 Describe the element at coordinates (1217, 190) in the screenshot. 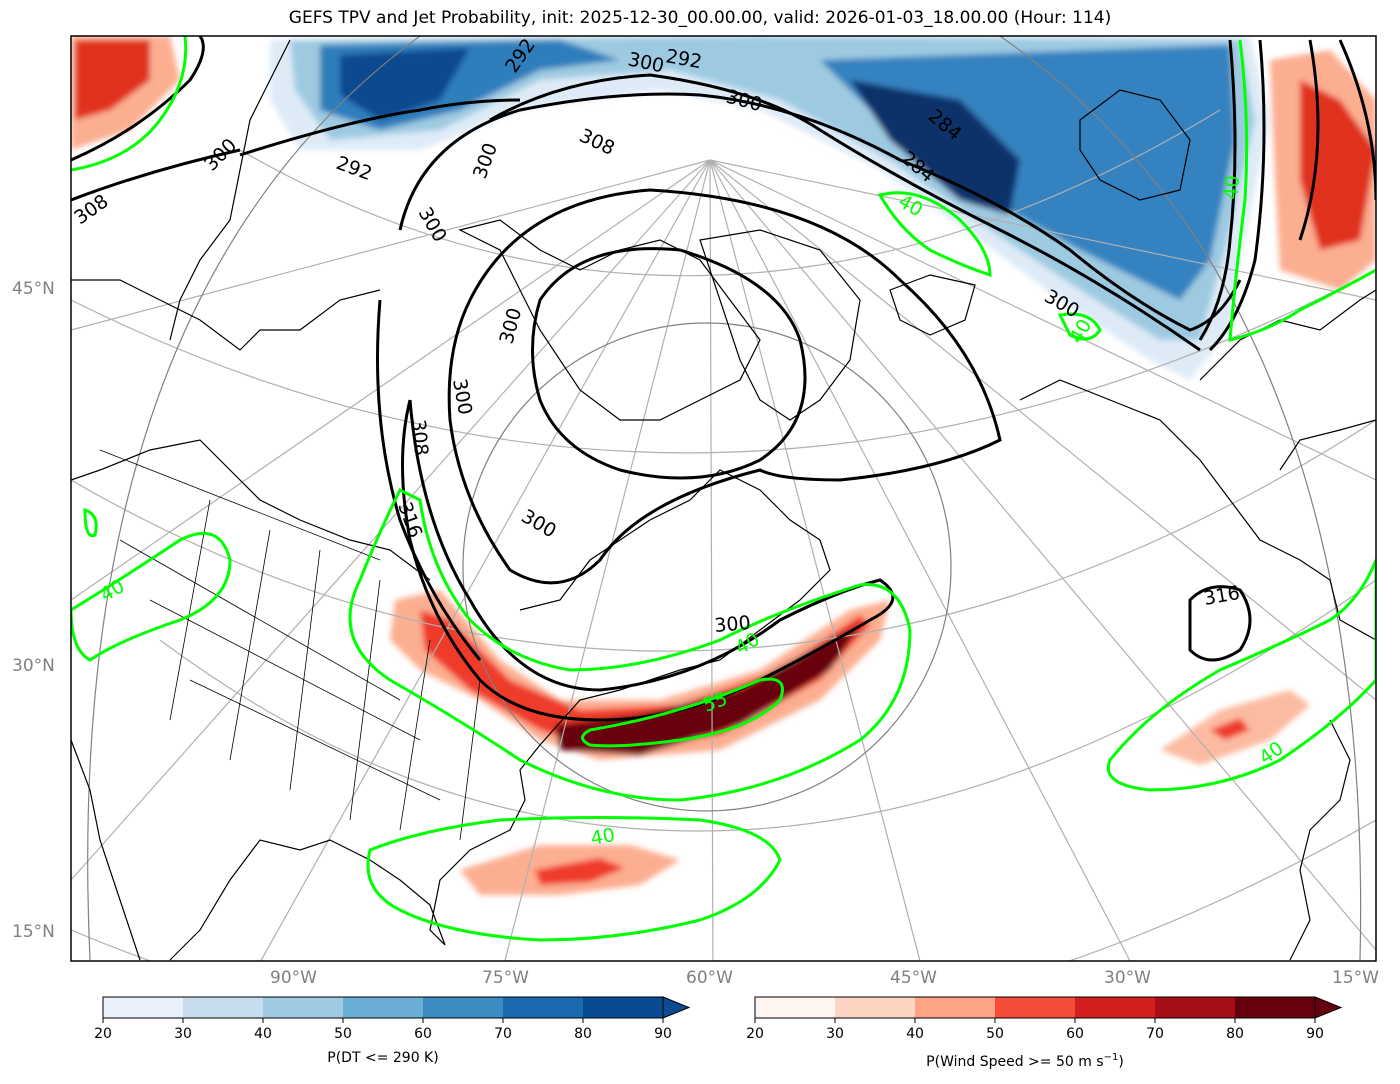

I see `theta-contour-northeast` at that location.